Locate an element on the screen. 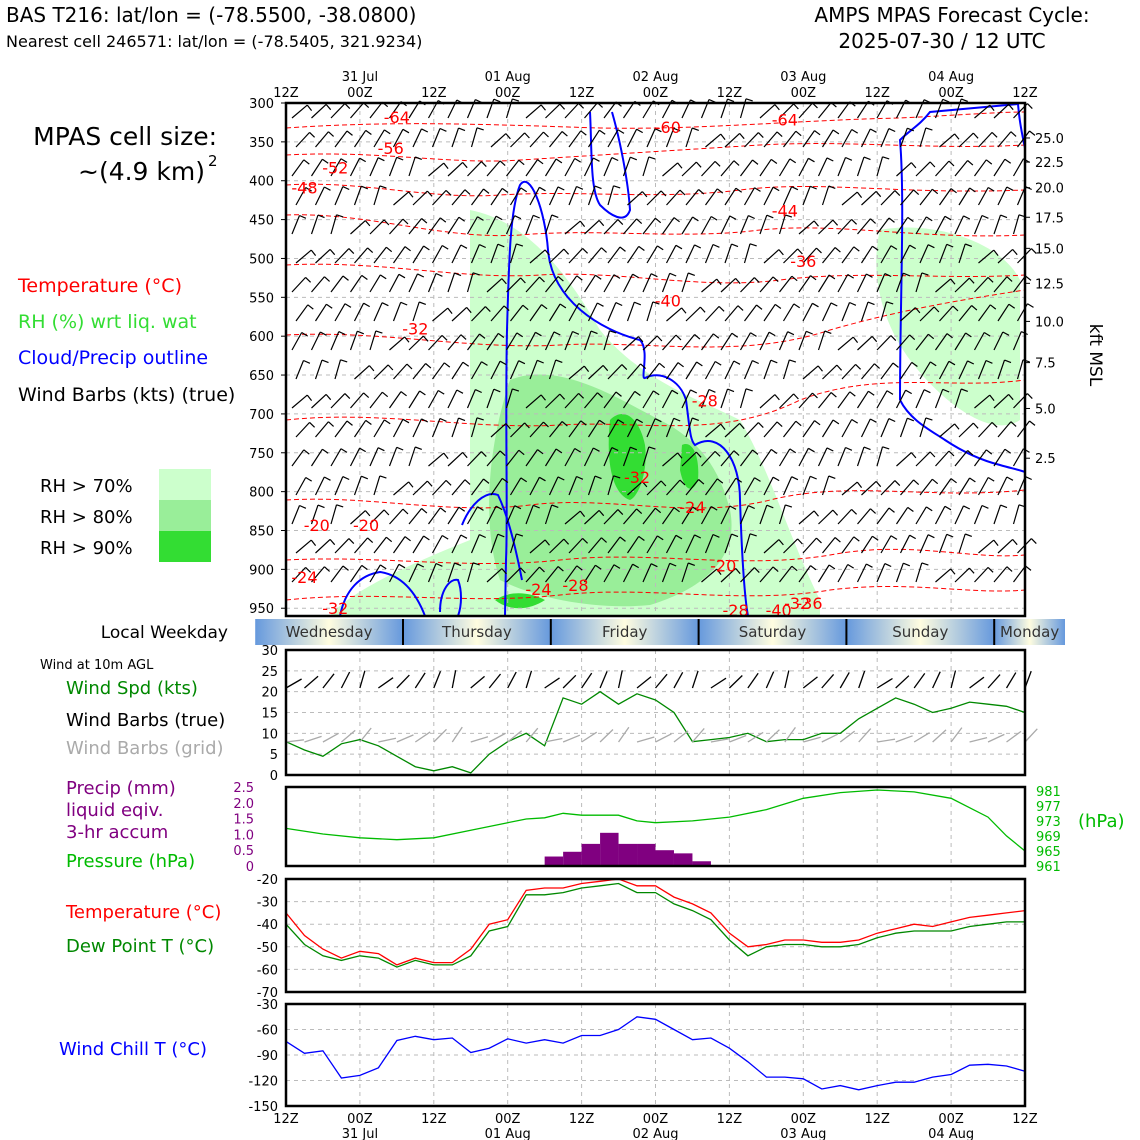 The height and width of the screenshot is (1140, 1140). weekday-cell is located at coordinates (1029, 632).